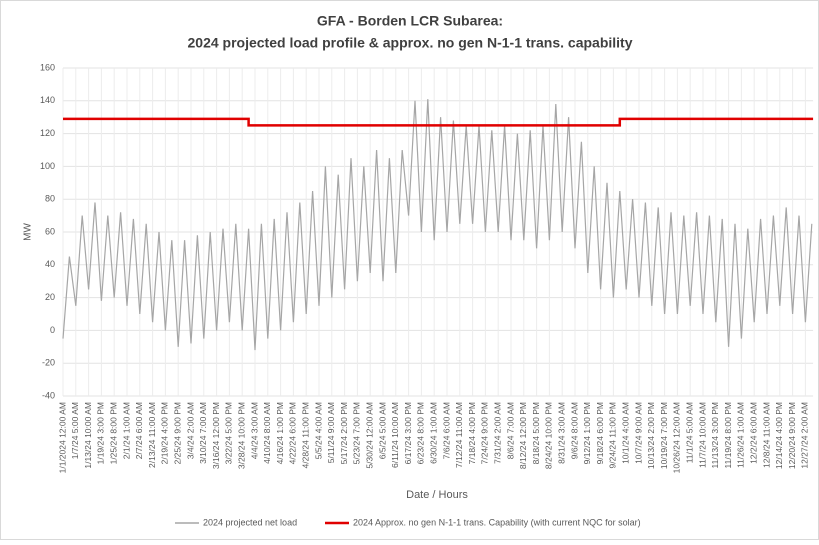 Image resolution: width=819 pixels, height=545 pixels. I want to click on x-tick-label: 4/10/24 8:00 AM, so click(267, 433).